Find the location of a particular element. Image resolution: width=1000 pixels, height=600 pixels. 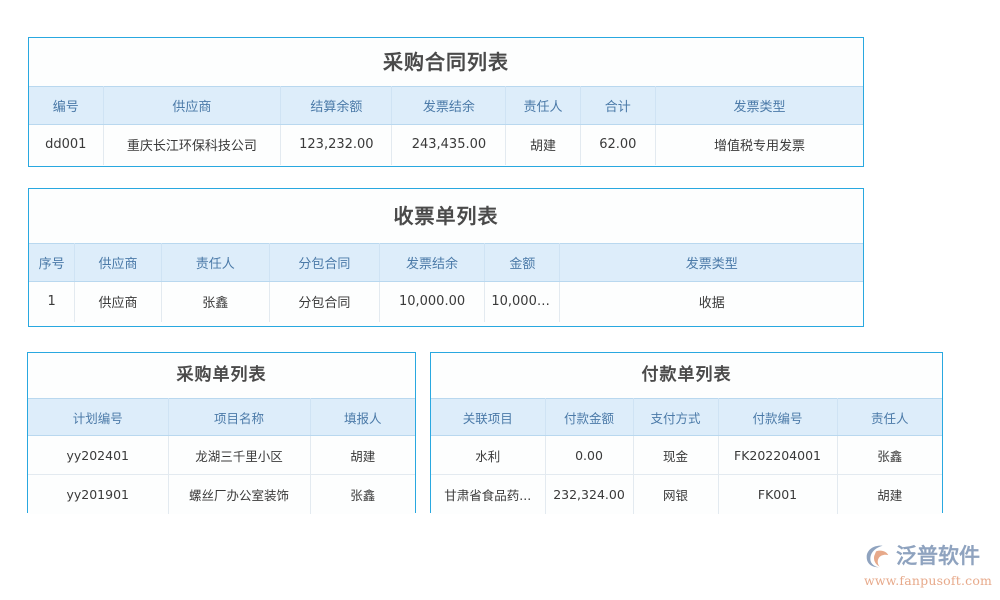

cell-payment-method: 现金 is located at coordinates (676, 455).